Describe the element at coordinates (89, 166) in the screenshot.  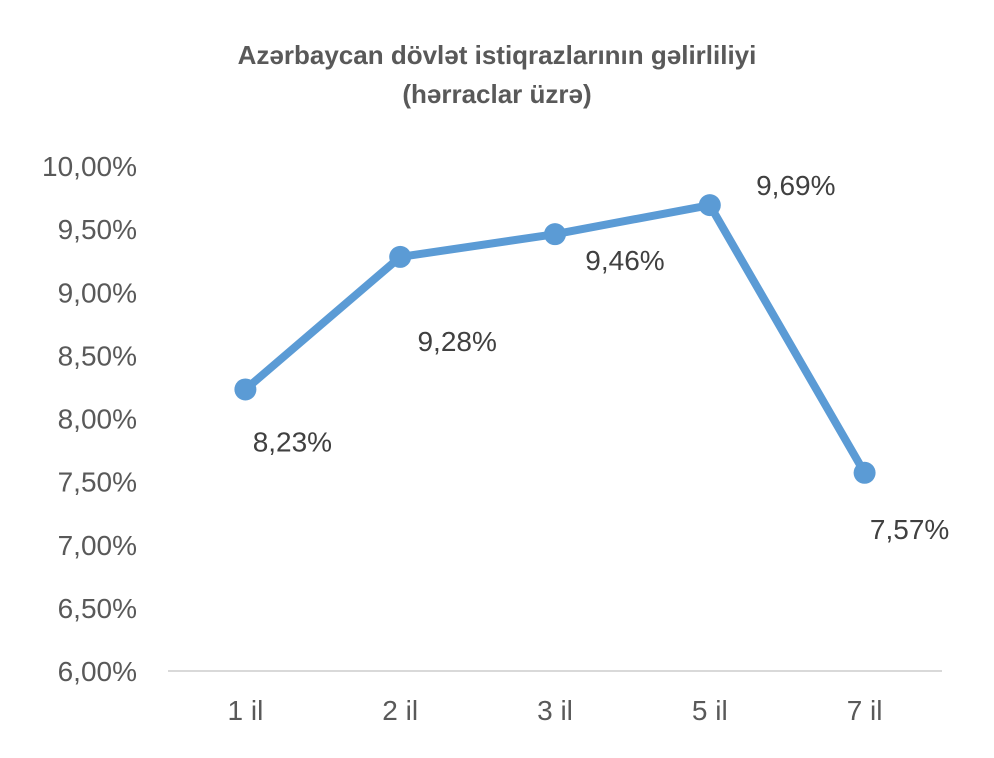
I see `y-tick-label: 10,00%` at that location.